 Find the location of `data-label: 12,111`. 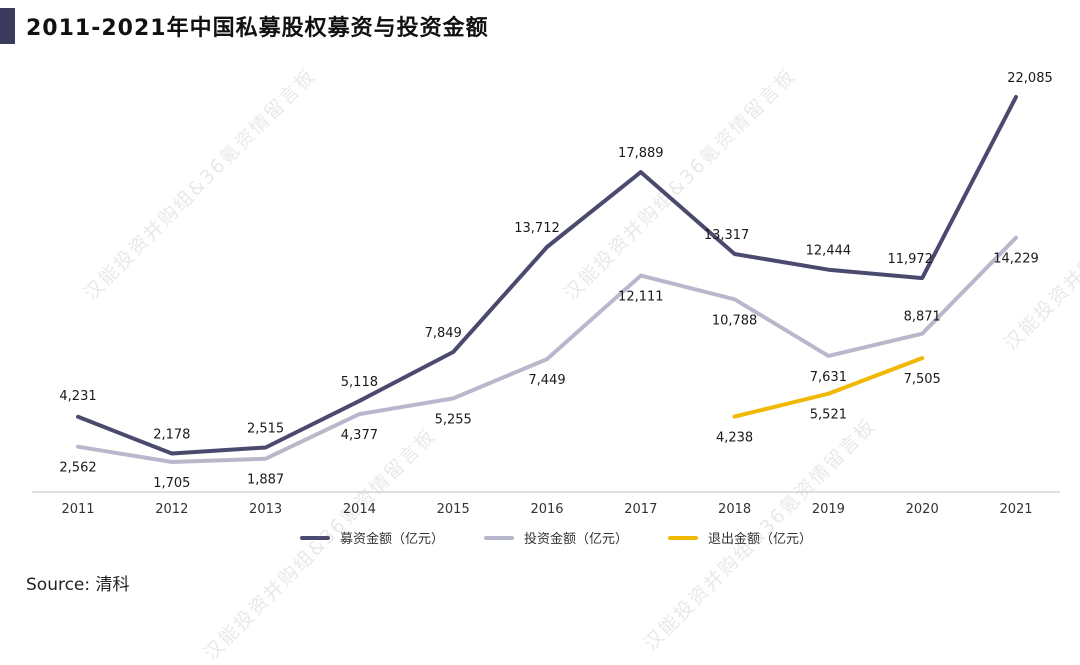

data-label: 12,111 is located at coordinates (641, 297).